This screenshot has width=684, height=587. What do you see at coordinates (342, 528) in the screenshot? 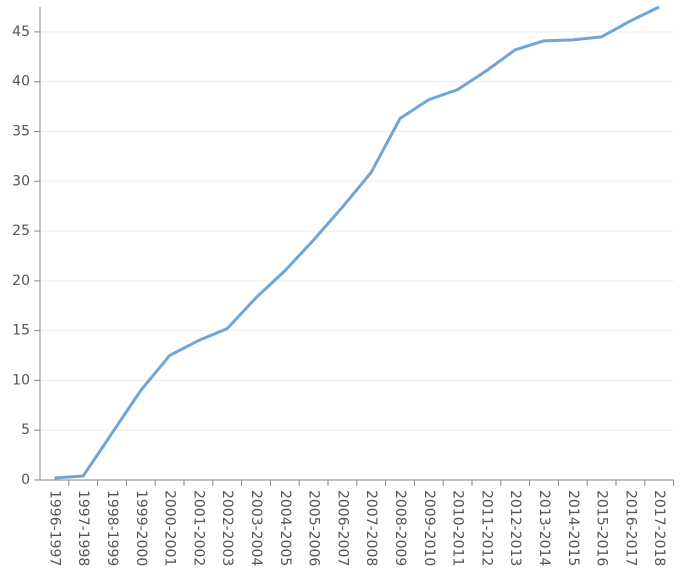
I see `x-tick-label: 2006-2007` at bounding box center [342, 528].